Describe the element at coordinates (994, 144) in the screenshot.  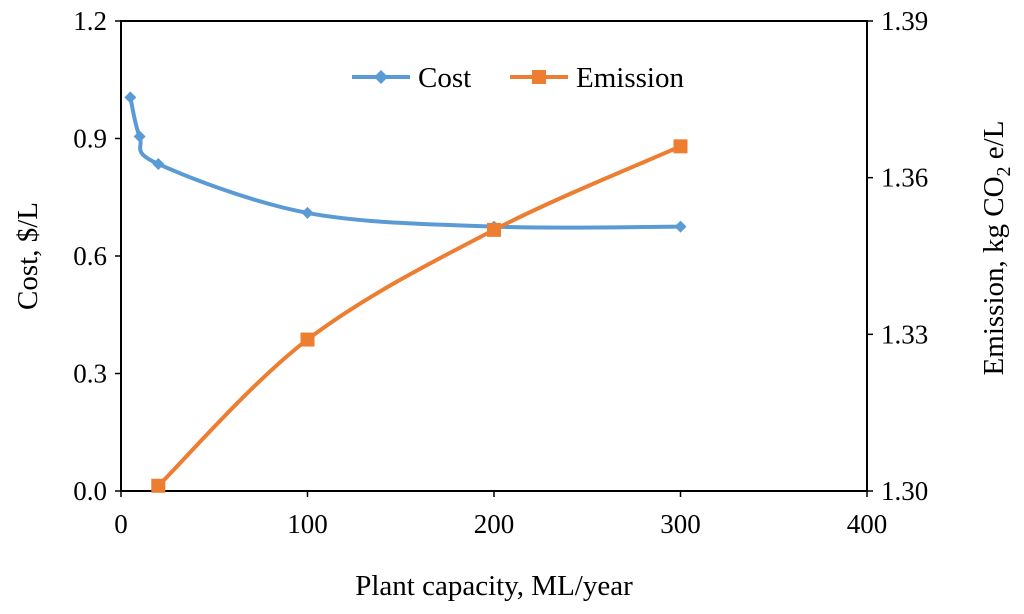
I see `y2-axis-title-suffix: e/L` at that location.